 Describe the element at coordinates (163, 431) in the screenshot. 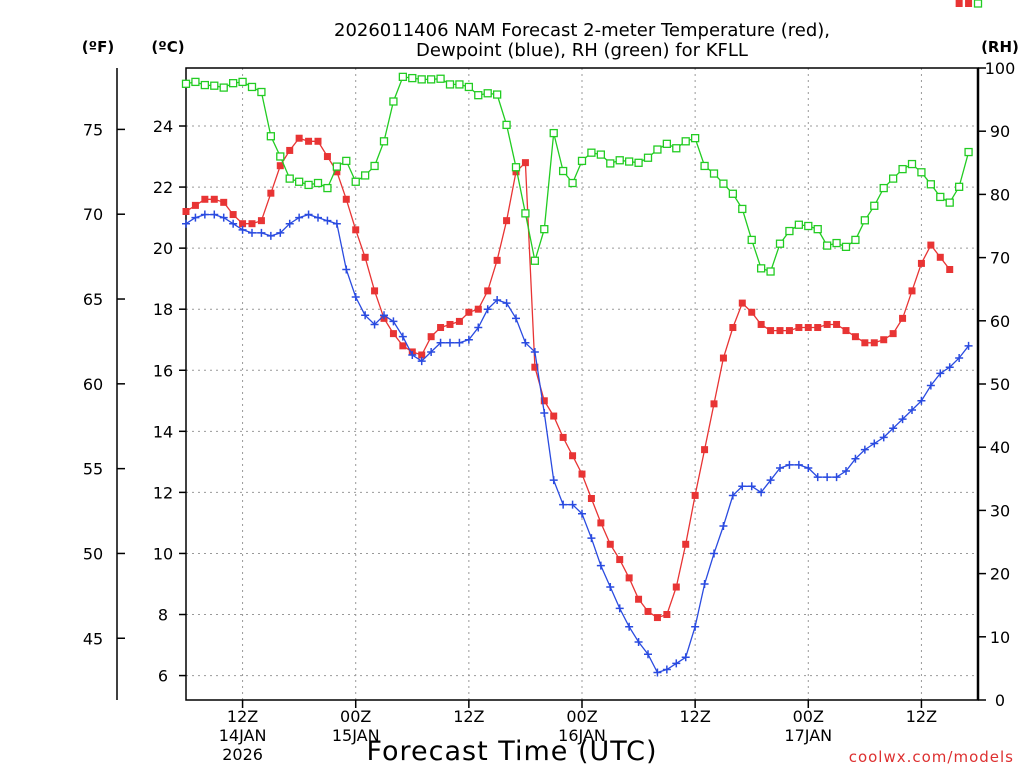

I see `celsius-tick-label: 14` at that location.